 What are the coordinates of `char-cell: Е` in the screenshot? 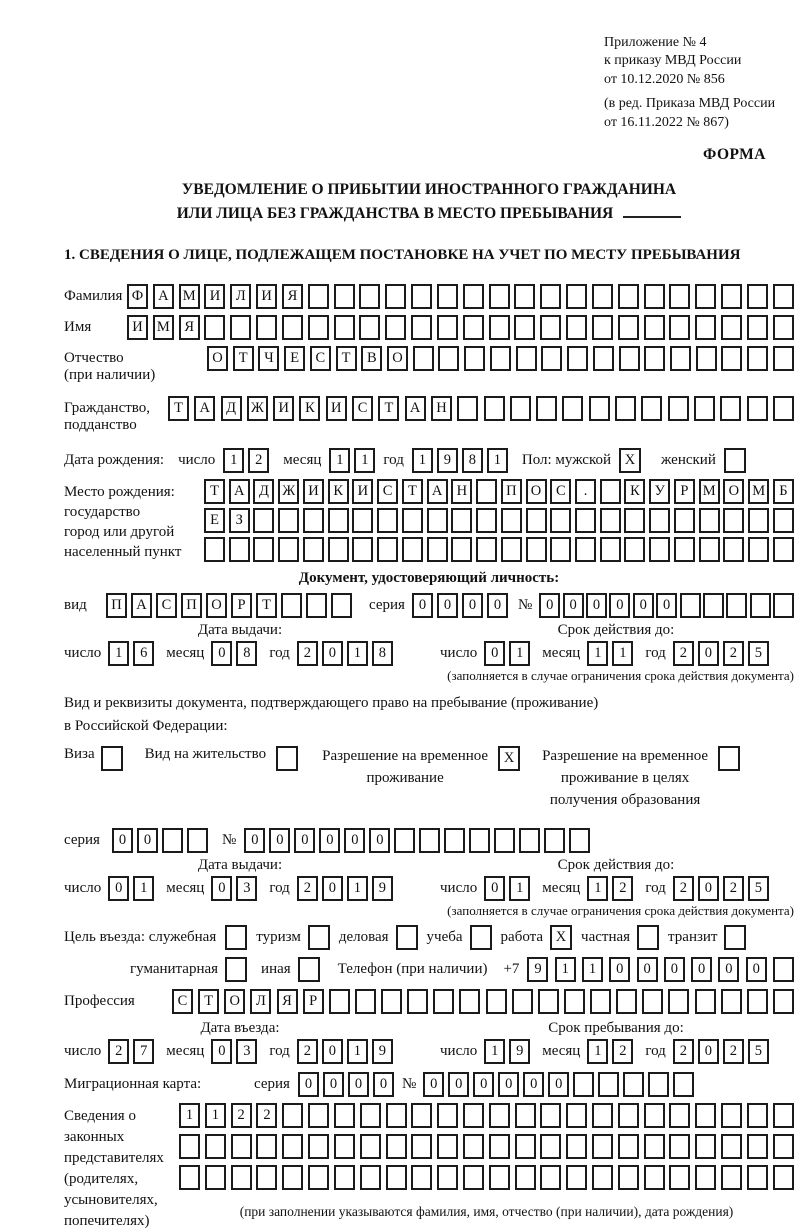 It's located at (295, 358).